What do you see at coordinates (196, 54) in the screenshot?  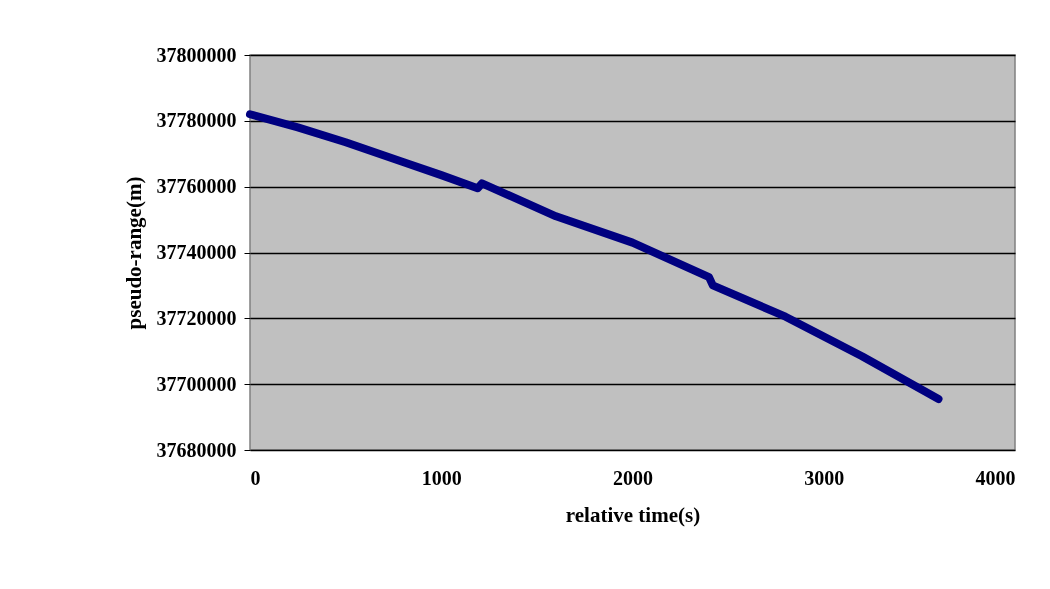 I see `y-tick-label: 37800000` at bounding box center [196, 54].